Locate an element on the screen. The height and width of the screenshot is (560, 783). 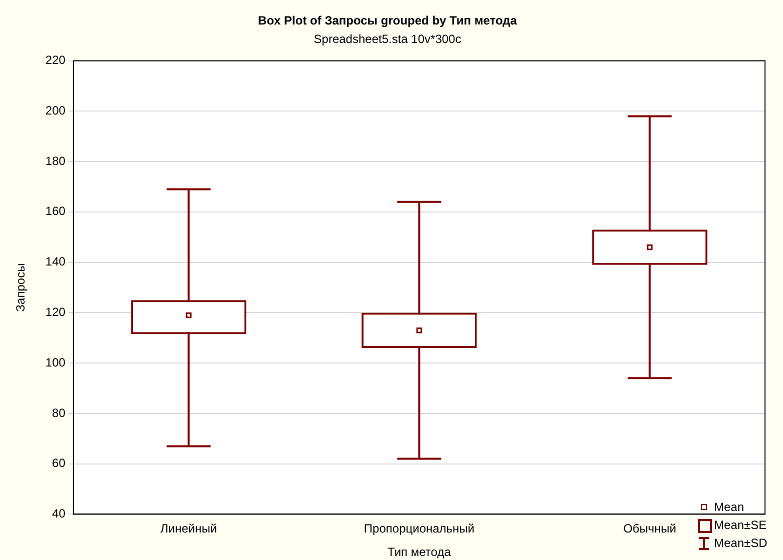
chart-subtitle: Spreadsheet5.sta 10v*300c is located at coordinates (388, 39).